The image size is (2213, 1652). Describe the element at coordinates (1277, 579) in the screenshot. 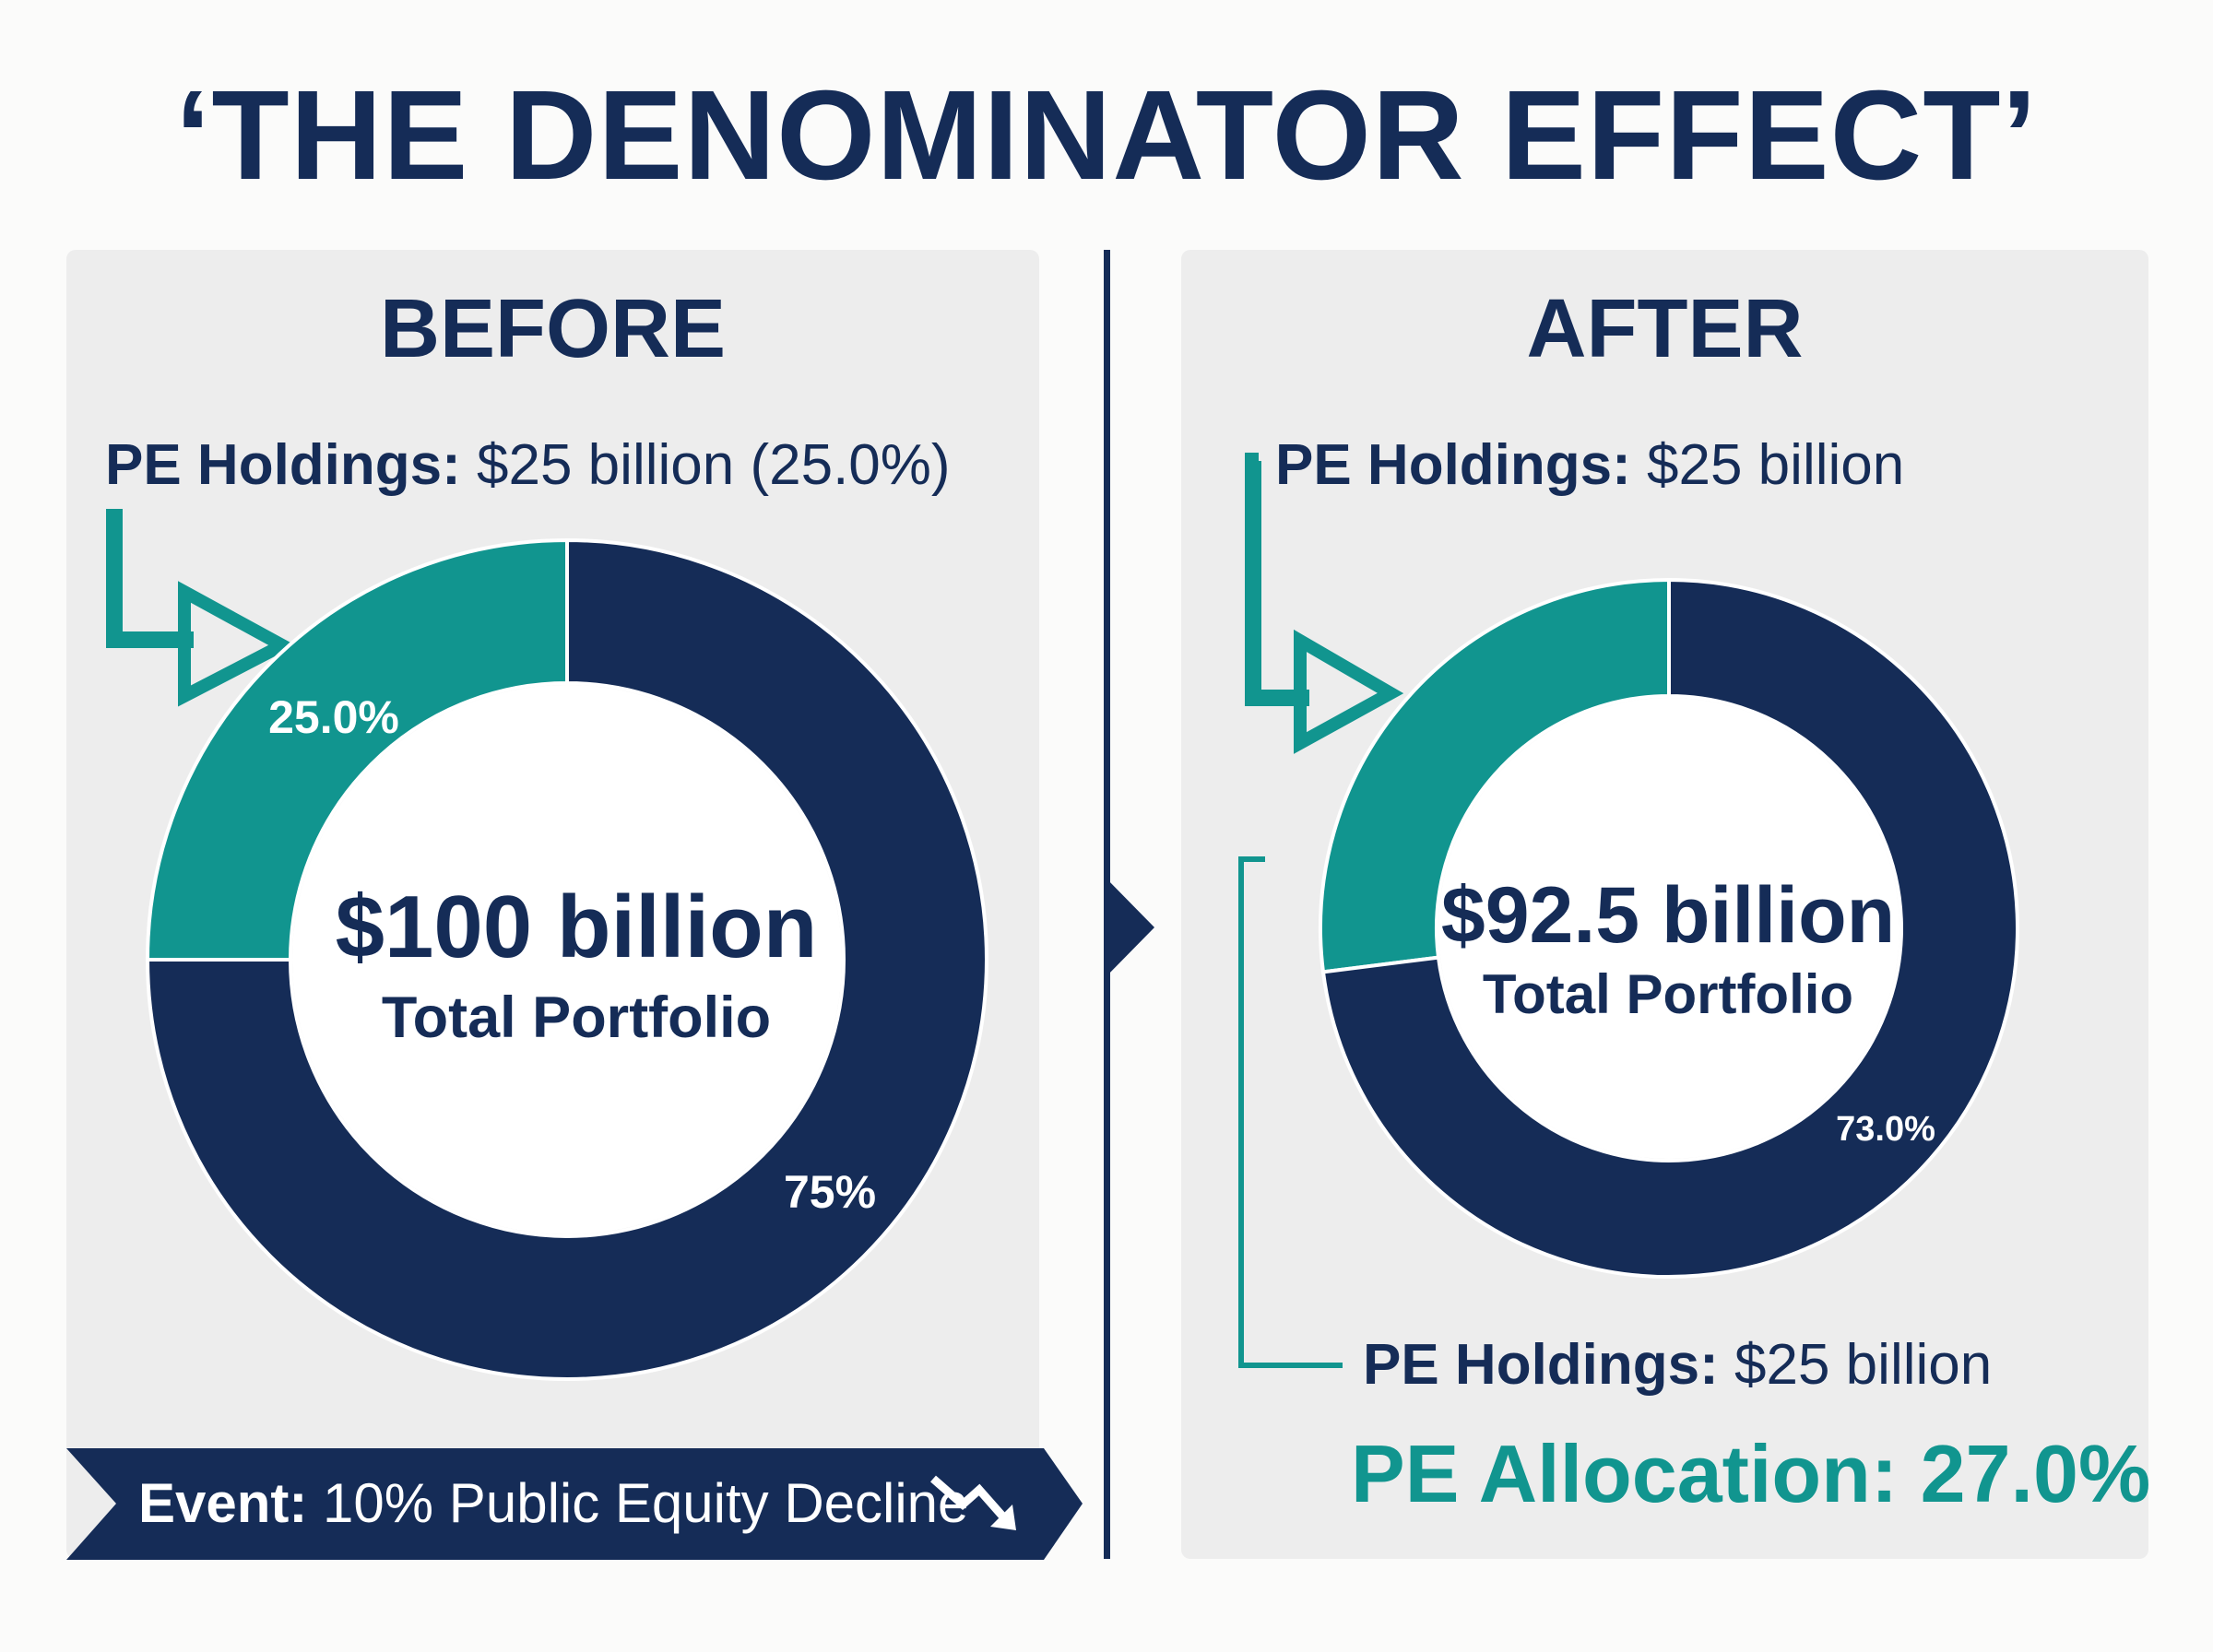

I see `after-pointer-line` at that location.